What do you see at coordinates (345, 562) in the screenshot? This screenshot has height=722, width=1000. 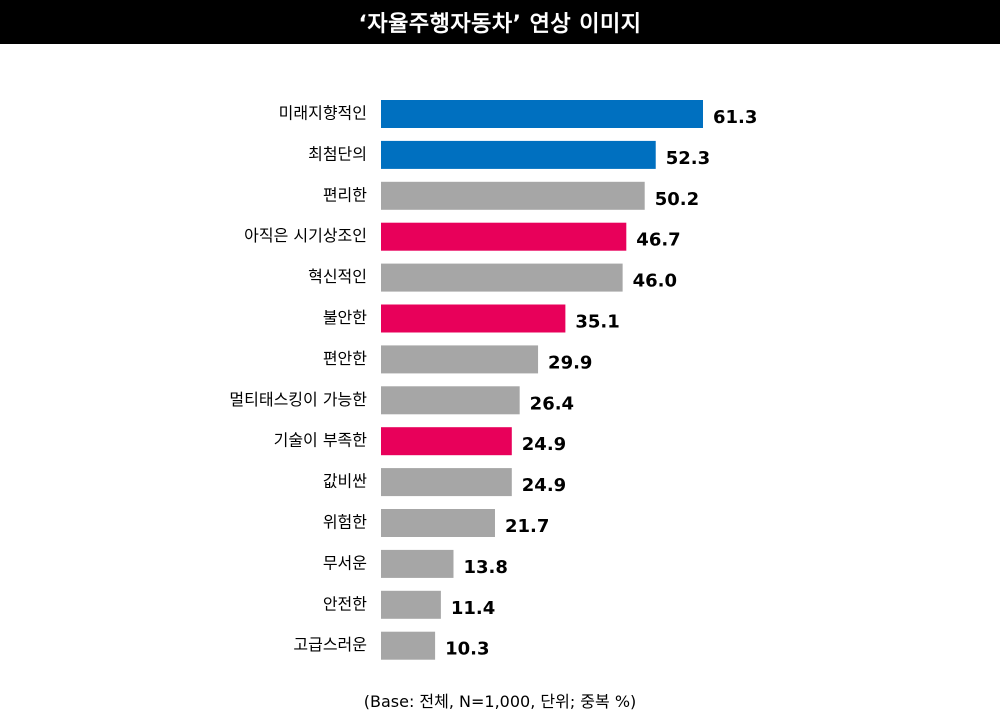 I see `category-label: 무서운` at bounding box center [345, 562].